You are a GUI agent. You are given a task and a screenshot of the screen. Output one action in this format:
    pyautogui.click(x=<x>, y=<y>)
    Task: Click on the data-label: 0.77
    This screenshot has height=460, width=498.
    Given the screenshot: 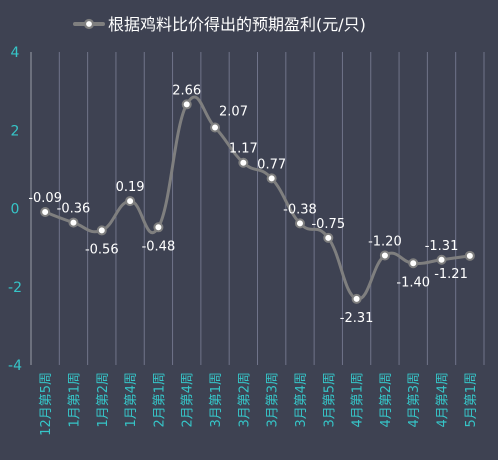 What is the action you would take?
    pyautogui.click(x=271, y=164)
    